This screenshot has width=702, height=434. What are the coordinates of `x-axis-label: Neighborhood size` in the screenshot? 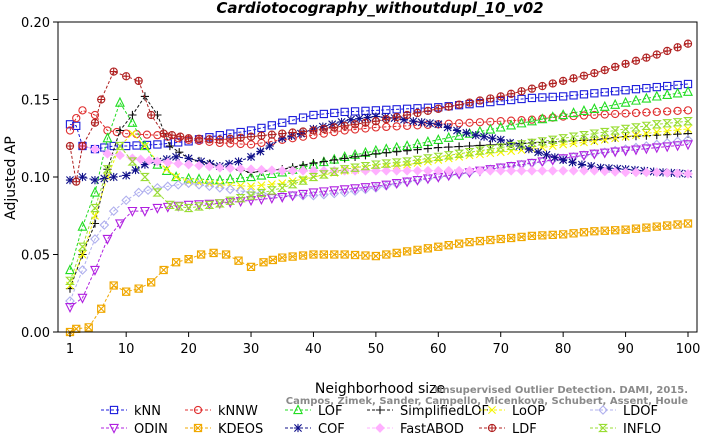 It's located at (380, 389).